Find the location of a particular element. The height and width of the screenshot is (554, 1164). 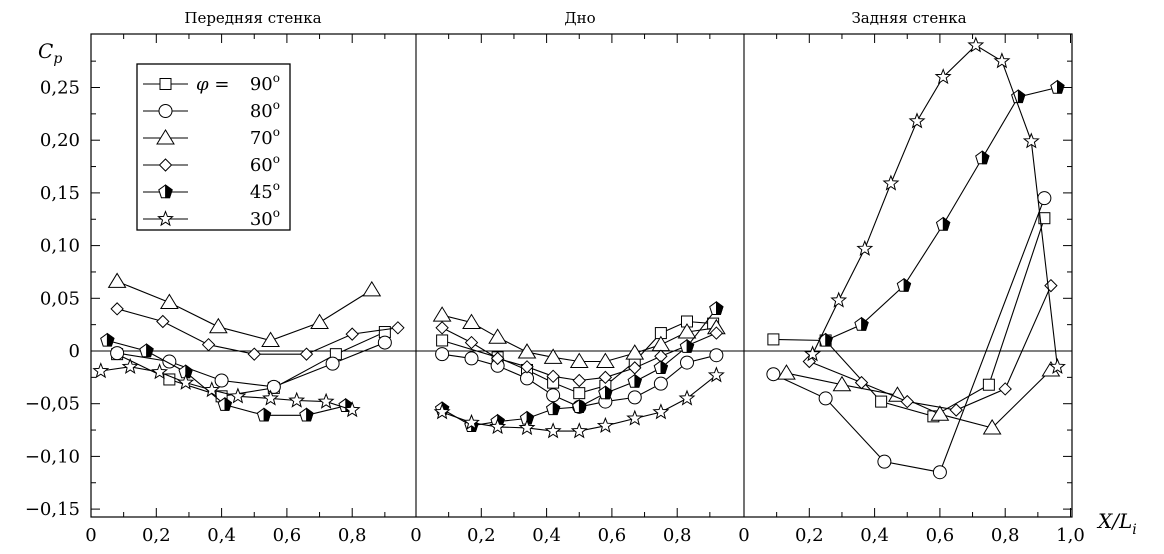

legend-value: 45 is located at coordinates (261, 192).